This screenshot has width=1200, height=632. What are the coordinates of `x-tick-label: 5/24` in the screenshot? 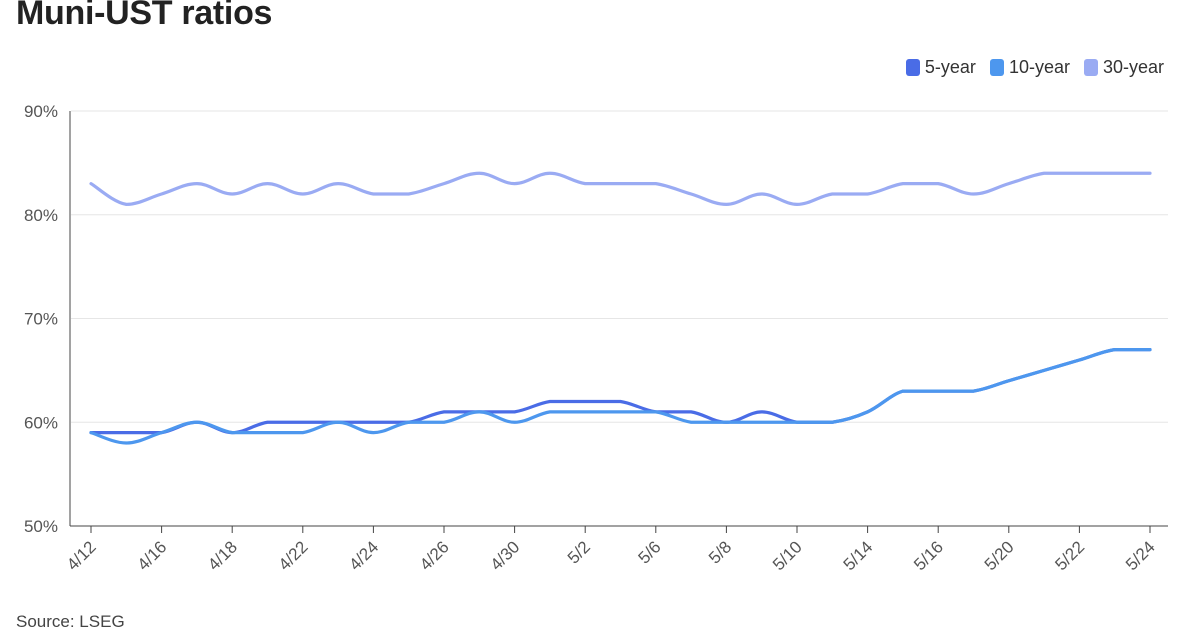 It's located at (1140, 555).